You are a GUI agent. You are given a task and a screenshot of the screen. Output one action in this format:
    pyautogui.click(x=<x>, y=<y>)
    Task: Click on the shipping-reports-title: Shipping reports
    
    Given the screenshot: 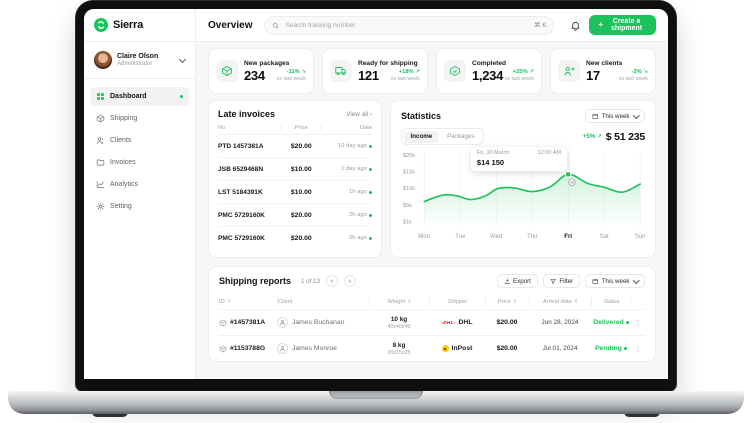 What is the action you would take?
    pyautogui.click(x=255, y=281)
    